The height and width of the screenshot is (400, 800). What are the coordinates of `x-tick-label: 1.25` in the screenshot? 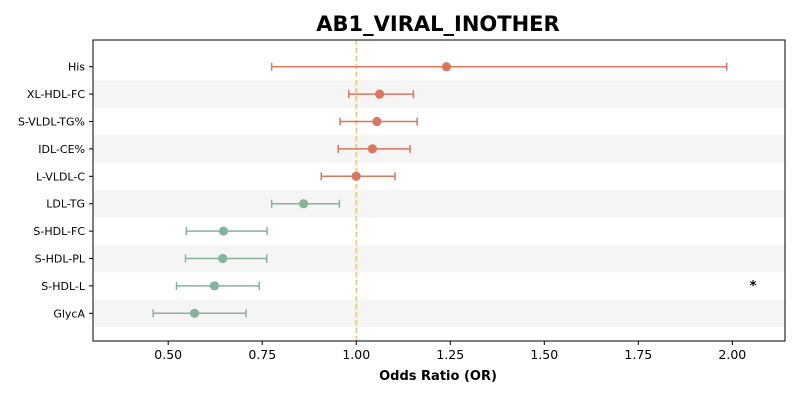 It's located at (450, 354).